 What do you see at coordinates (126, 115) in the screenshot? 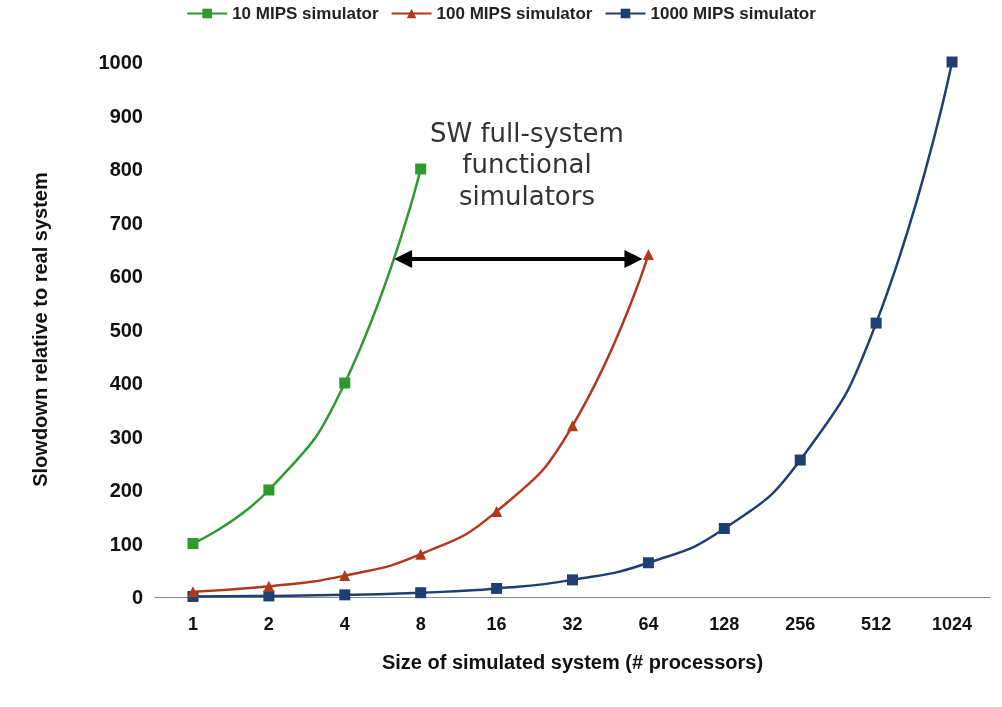
I see `y-tick-label: 900` at bounding box center [126, 115].